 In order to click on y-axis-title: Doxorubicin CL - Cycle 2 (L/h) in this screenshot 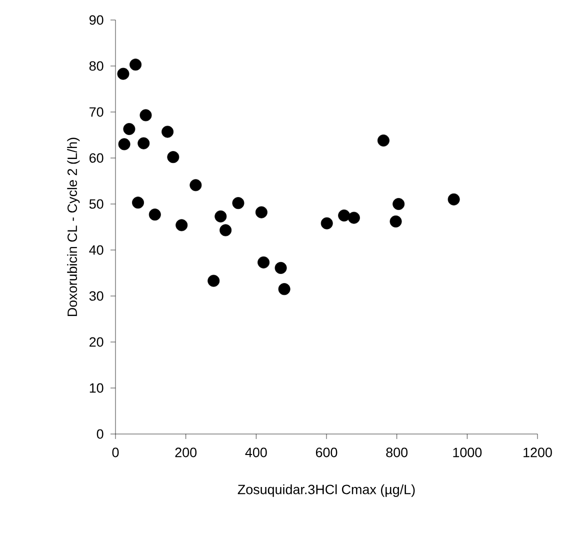, I will do `click(73, 227)`.